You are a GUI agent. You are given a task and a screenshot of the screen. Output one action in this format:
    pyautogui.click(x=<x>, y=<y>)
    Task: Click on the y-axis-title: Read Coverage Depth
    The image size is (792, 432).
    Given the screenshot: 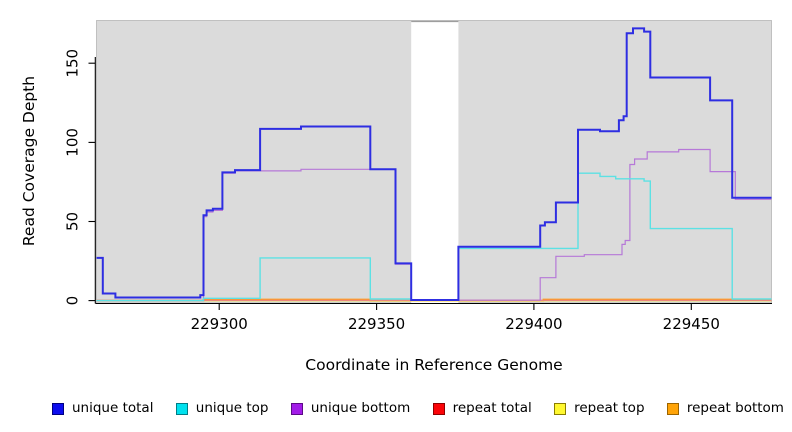 What is the action you would take?
    pyautogui.click(x=29, y=161)
    